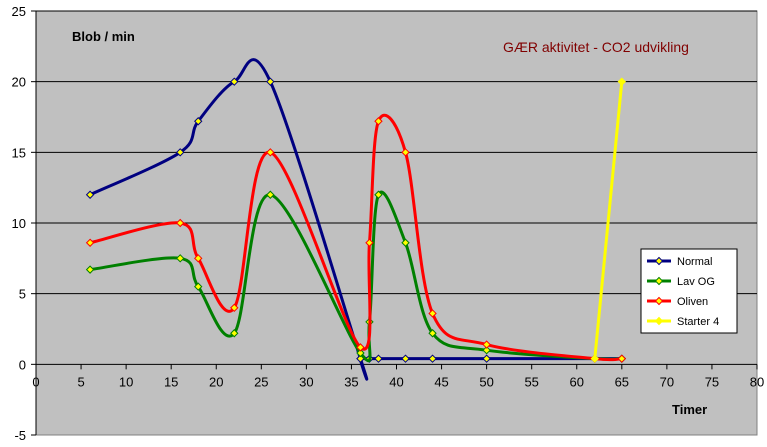 Image resolution: width=767 pixels, height=447 pixels. Describe the element at coordinates (20, 435) in the screenshot. I see `y-tick-label: -5` at that location.